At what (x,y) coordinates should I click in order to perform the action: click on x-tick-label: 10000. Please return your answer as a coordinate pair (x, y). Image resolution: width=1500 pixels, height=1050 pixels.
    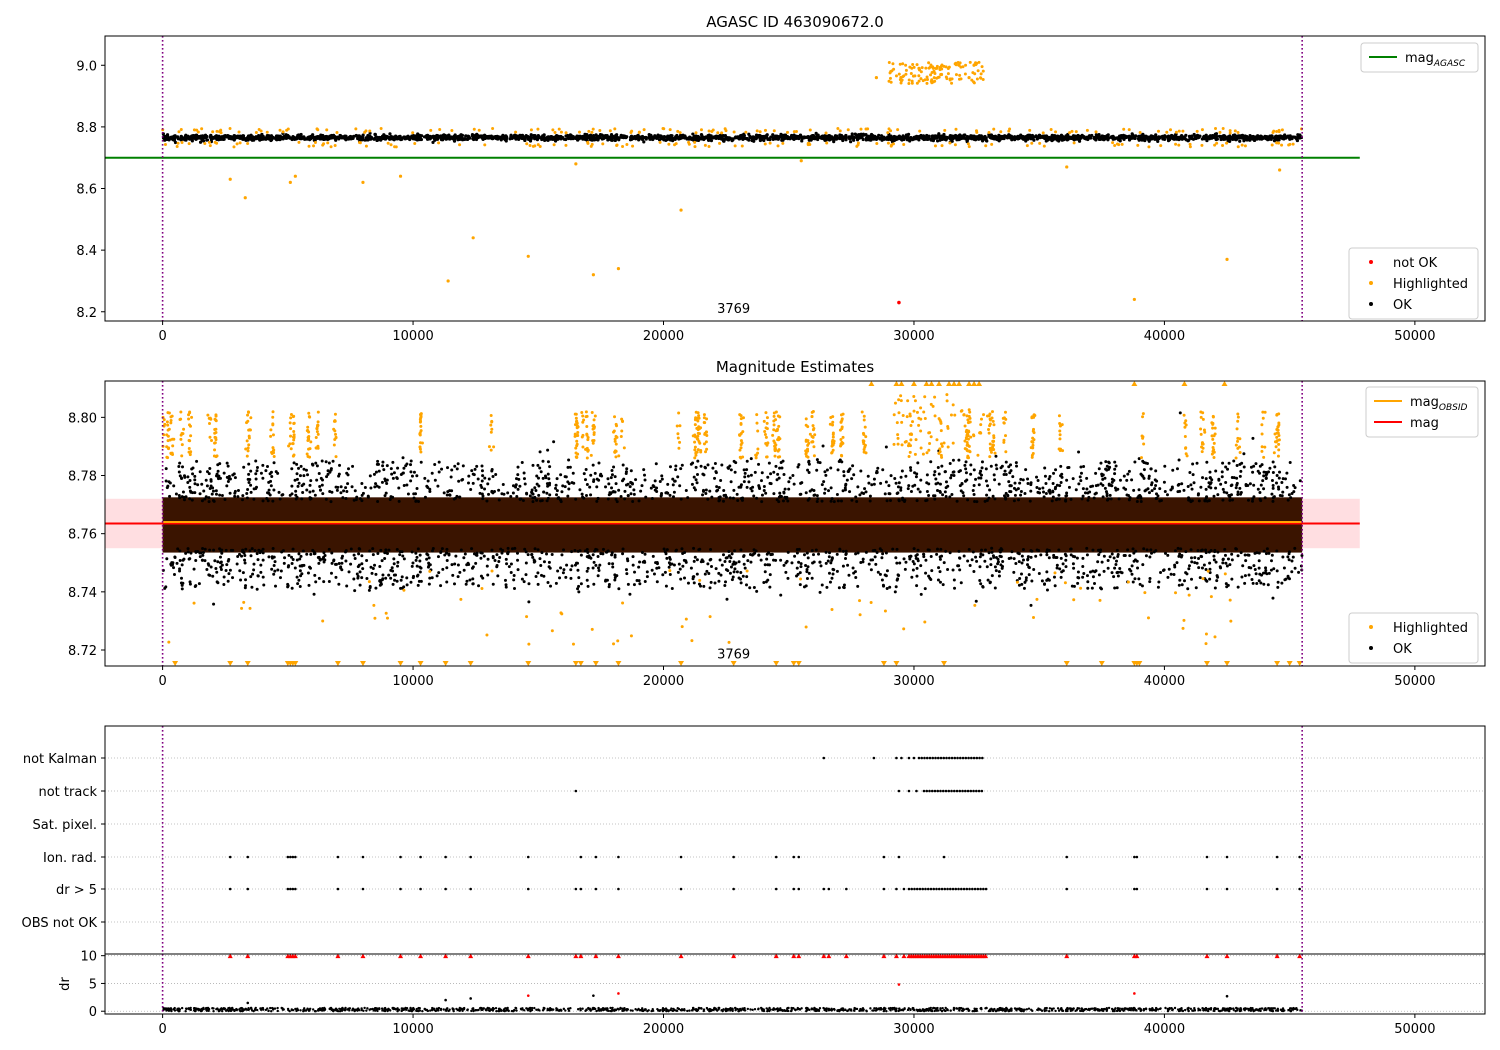
    Looking at the image, I should click on (412, 336).